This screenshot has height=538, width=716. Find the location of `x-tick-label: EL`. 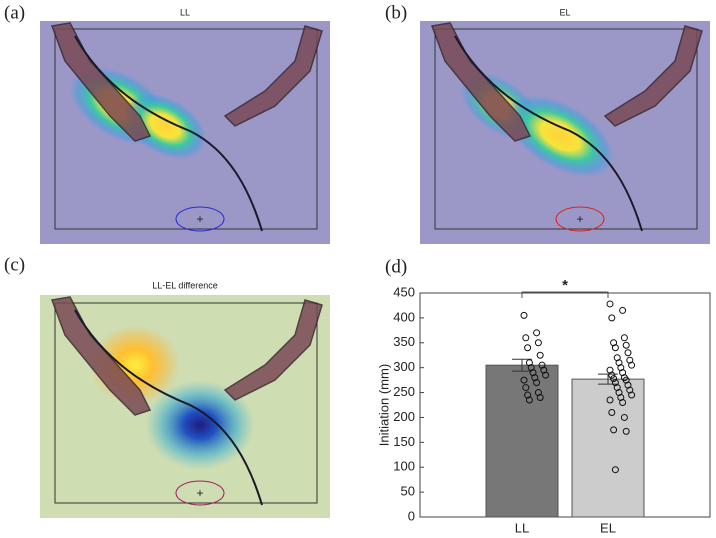

x-tick-label: EL is located at coordinates (608, 527).